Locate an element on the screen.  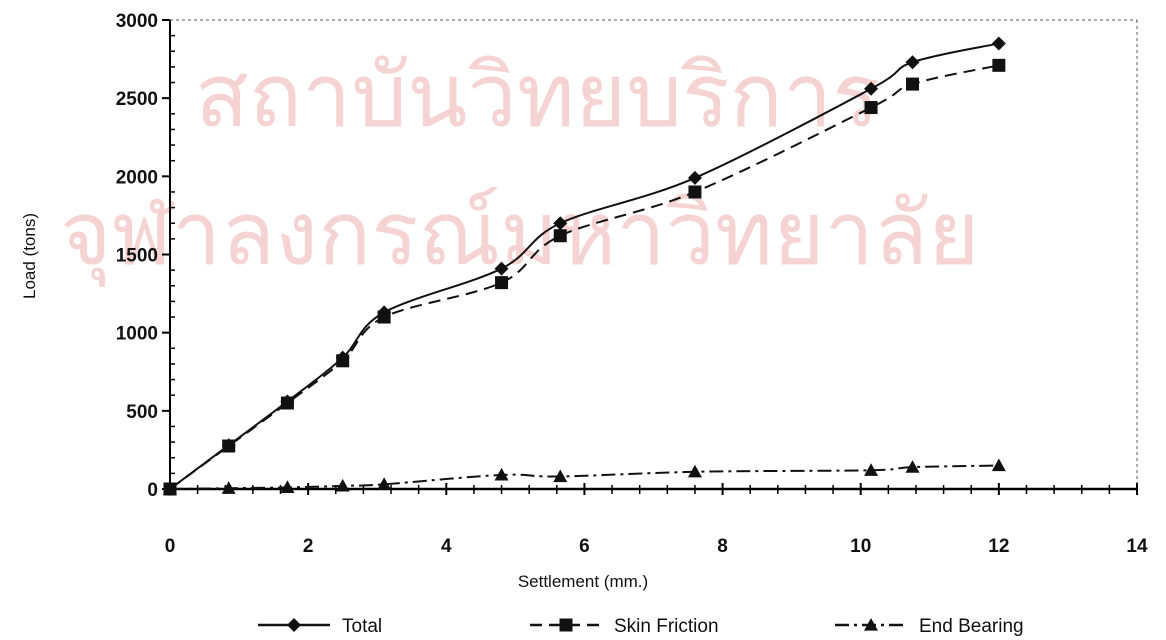
x-tick-label: 8 is located at coordinates (722, 546).